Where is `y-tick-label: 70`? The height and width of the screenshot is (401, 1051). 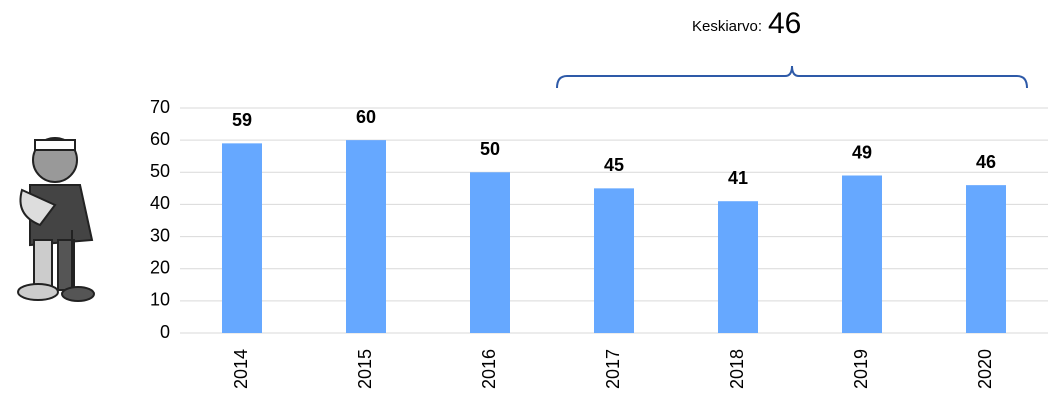 y-tick-label: 70 is located at coordinates (160, 107).